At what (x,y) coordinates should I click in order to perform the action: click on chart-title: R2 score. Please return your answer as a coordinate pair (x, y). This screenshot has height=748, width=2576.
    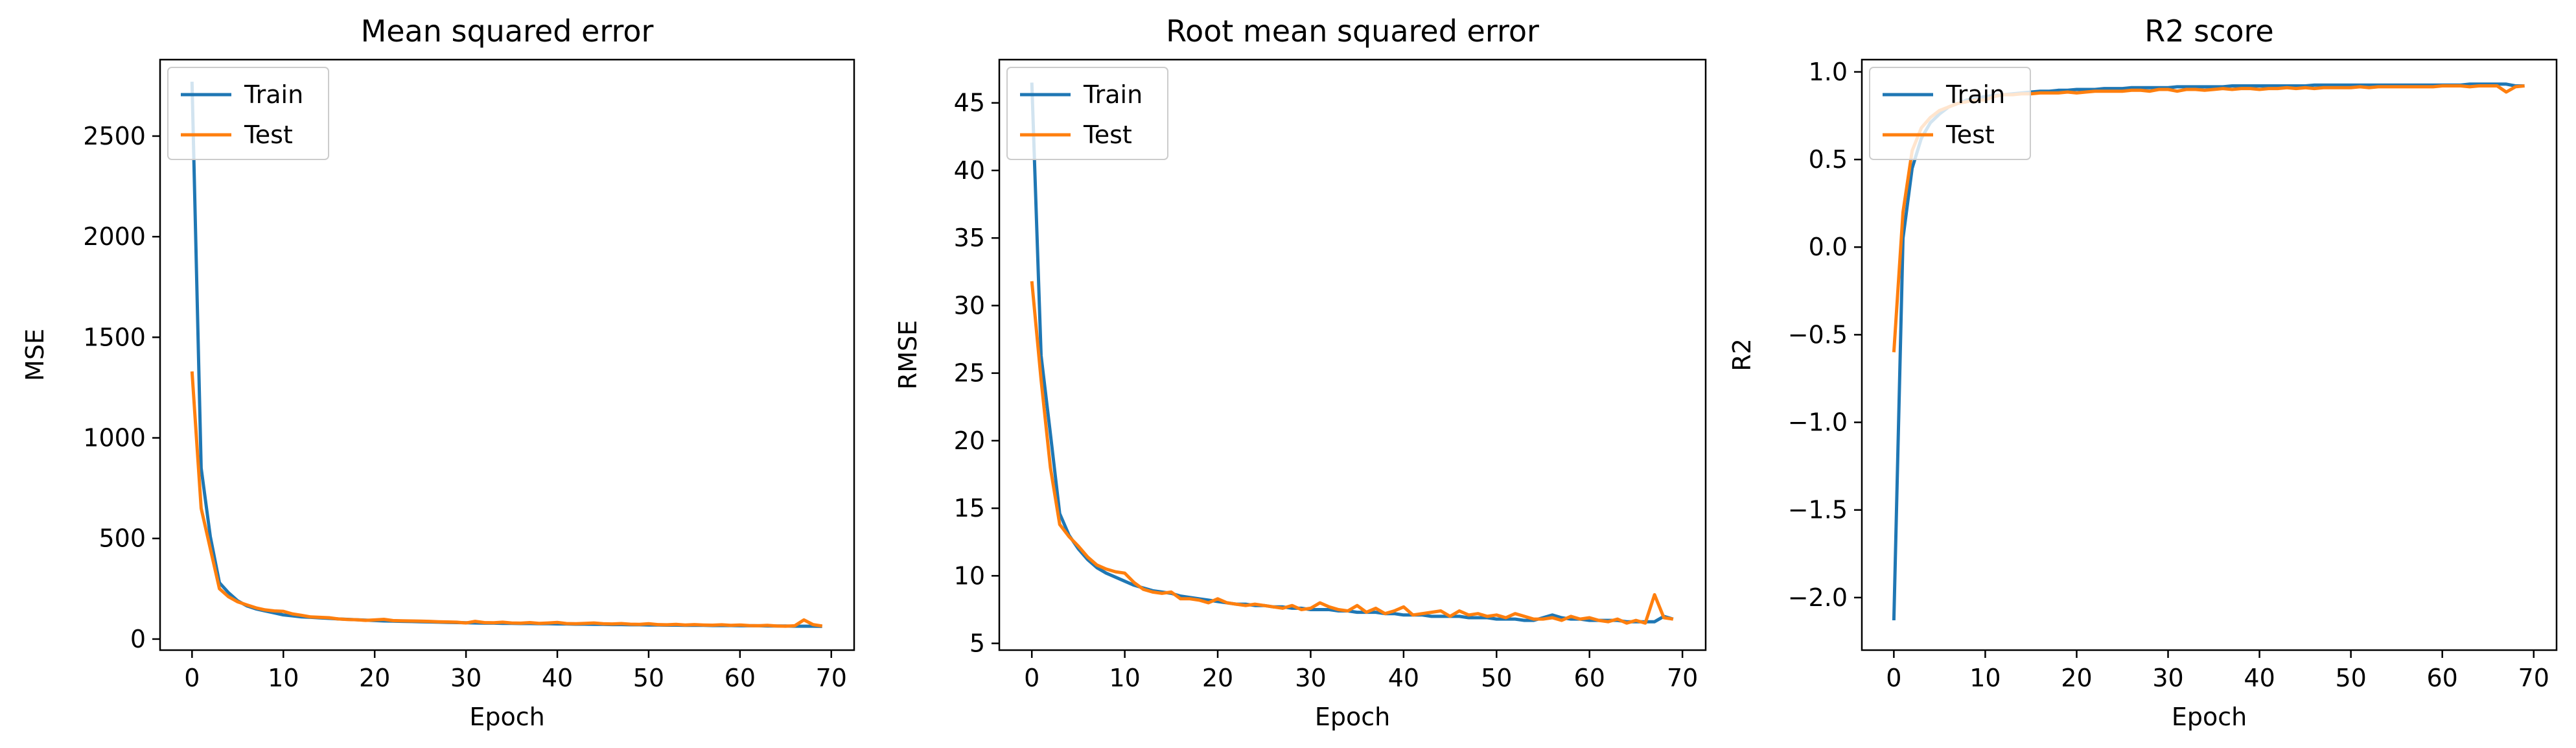
    Looking at the image, I should click on (2209, 31).